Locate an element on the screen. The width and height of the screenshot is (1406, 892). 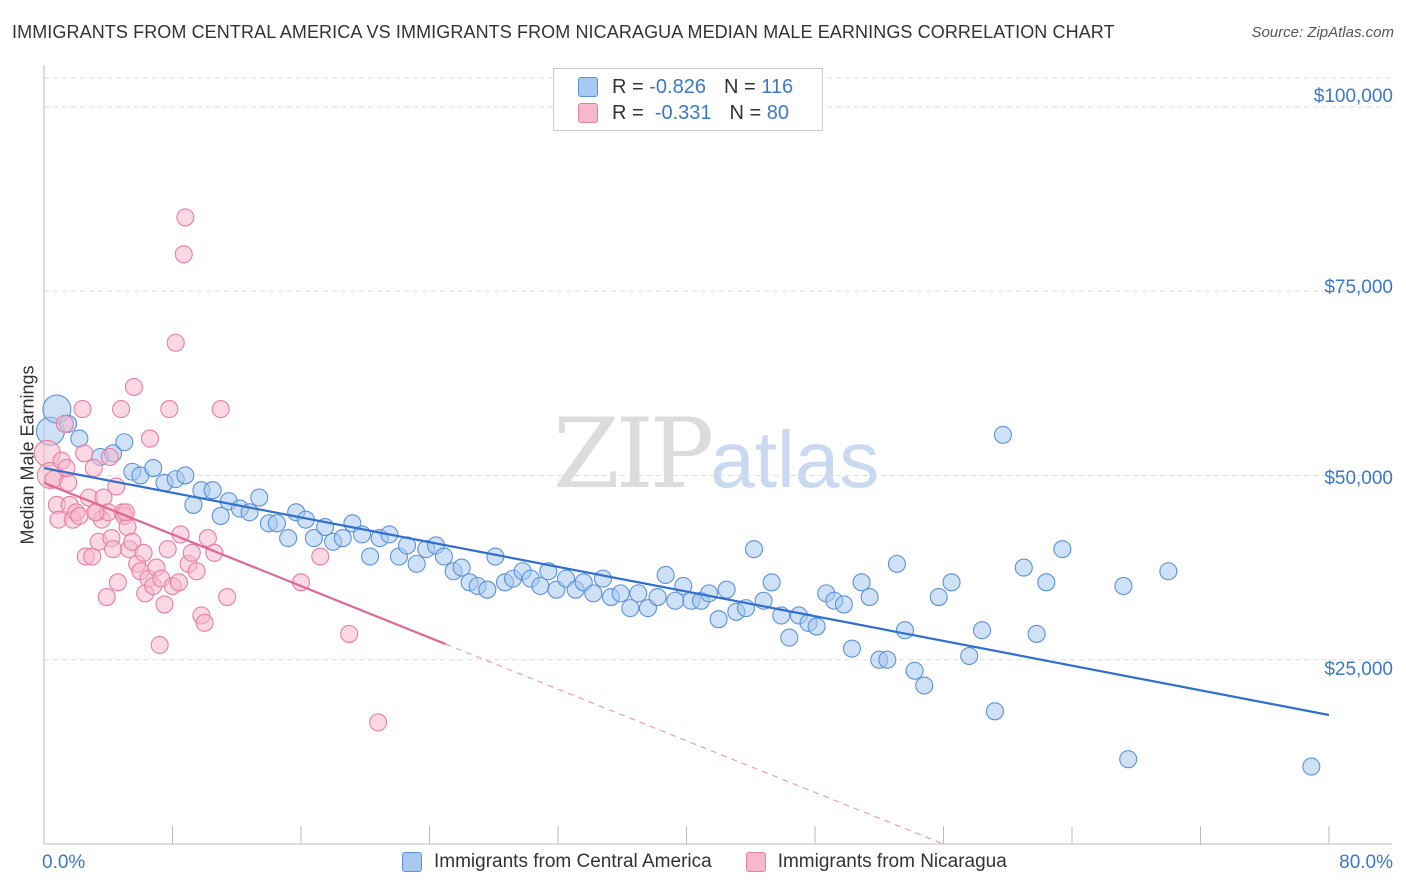
legend-r-label: R = is located at coordinates (628, 86).